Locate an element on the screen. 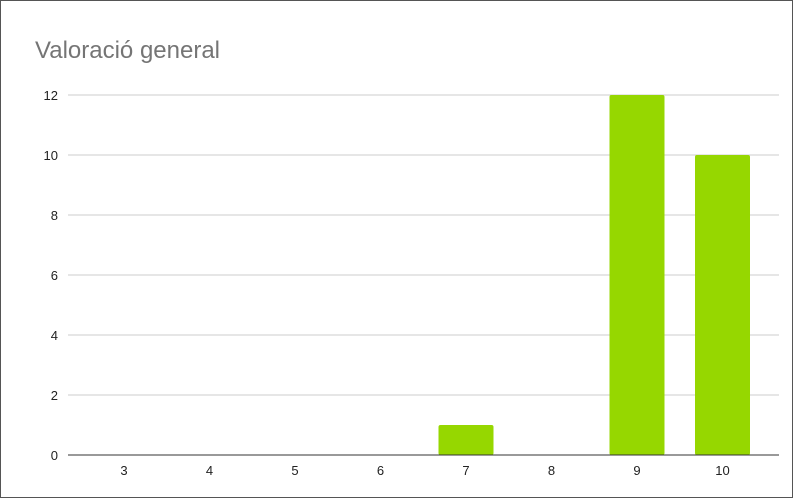 This screenshot has height=498, width=793. y-tick-label: 2 is located at coordinates (54, 395).